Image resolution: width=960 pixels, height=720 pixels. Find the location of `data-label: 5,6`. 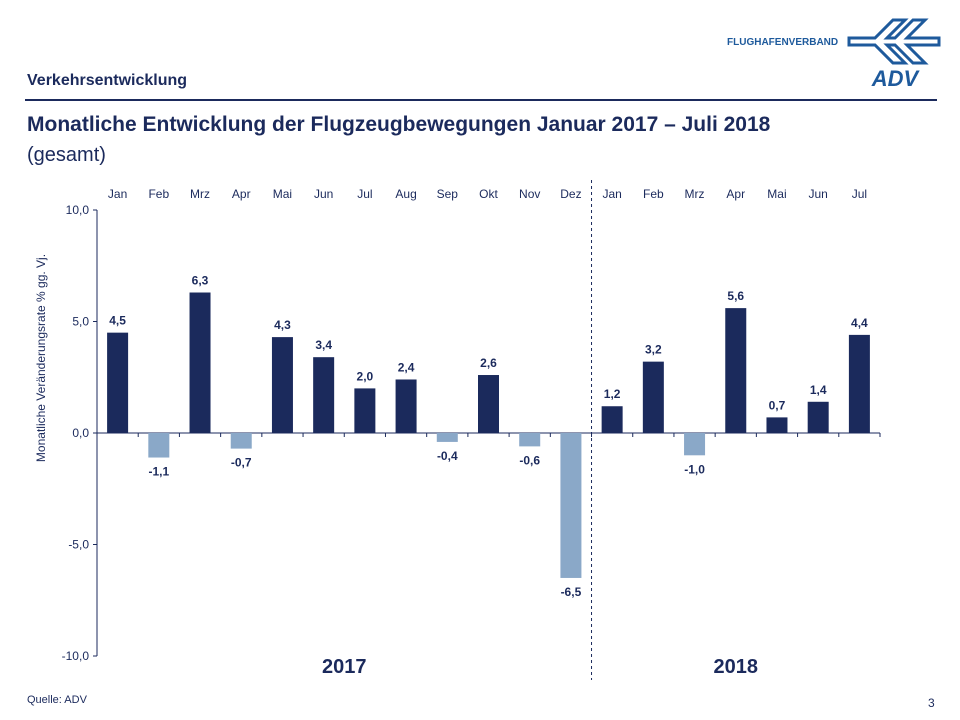

data-label: 5,6 is located at coordinates (735, 296).